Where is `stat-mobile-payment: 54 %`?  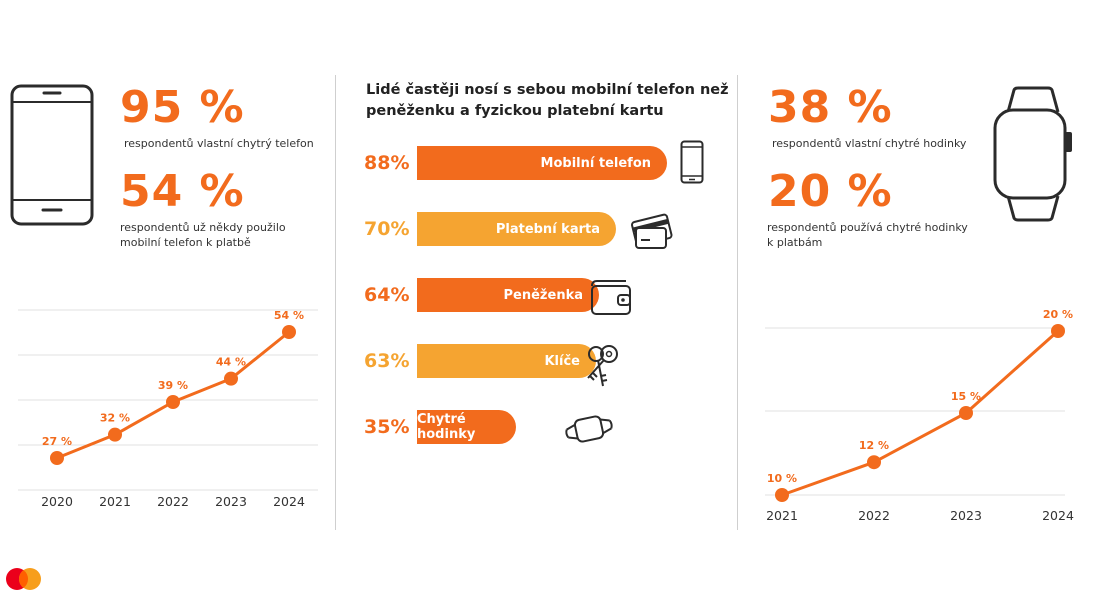
stat-mobile-payment: 54 % is located at coordinates (182, 191).